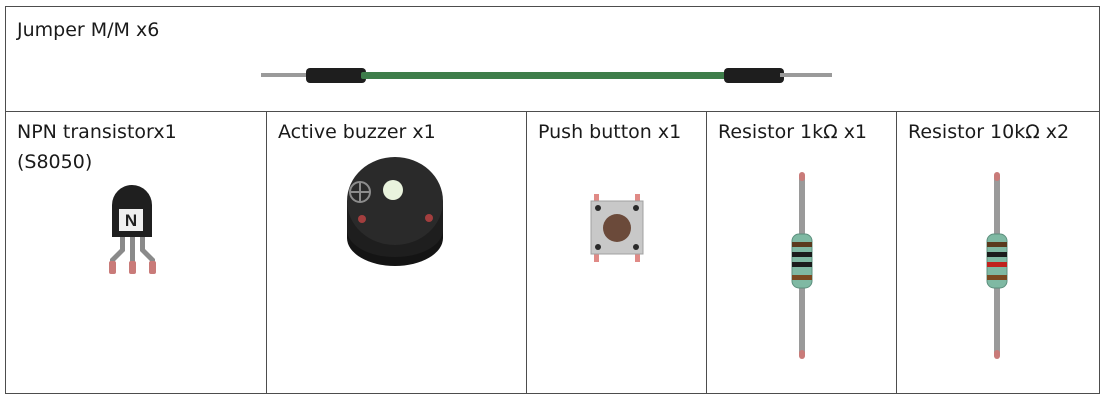 Image resolution: width=1103 pixels, height=401 pixels. I want to click on part-label: Resistor 1kΩ x1, so click(793, 132).